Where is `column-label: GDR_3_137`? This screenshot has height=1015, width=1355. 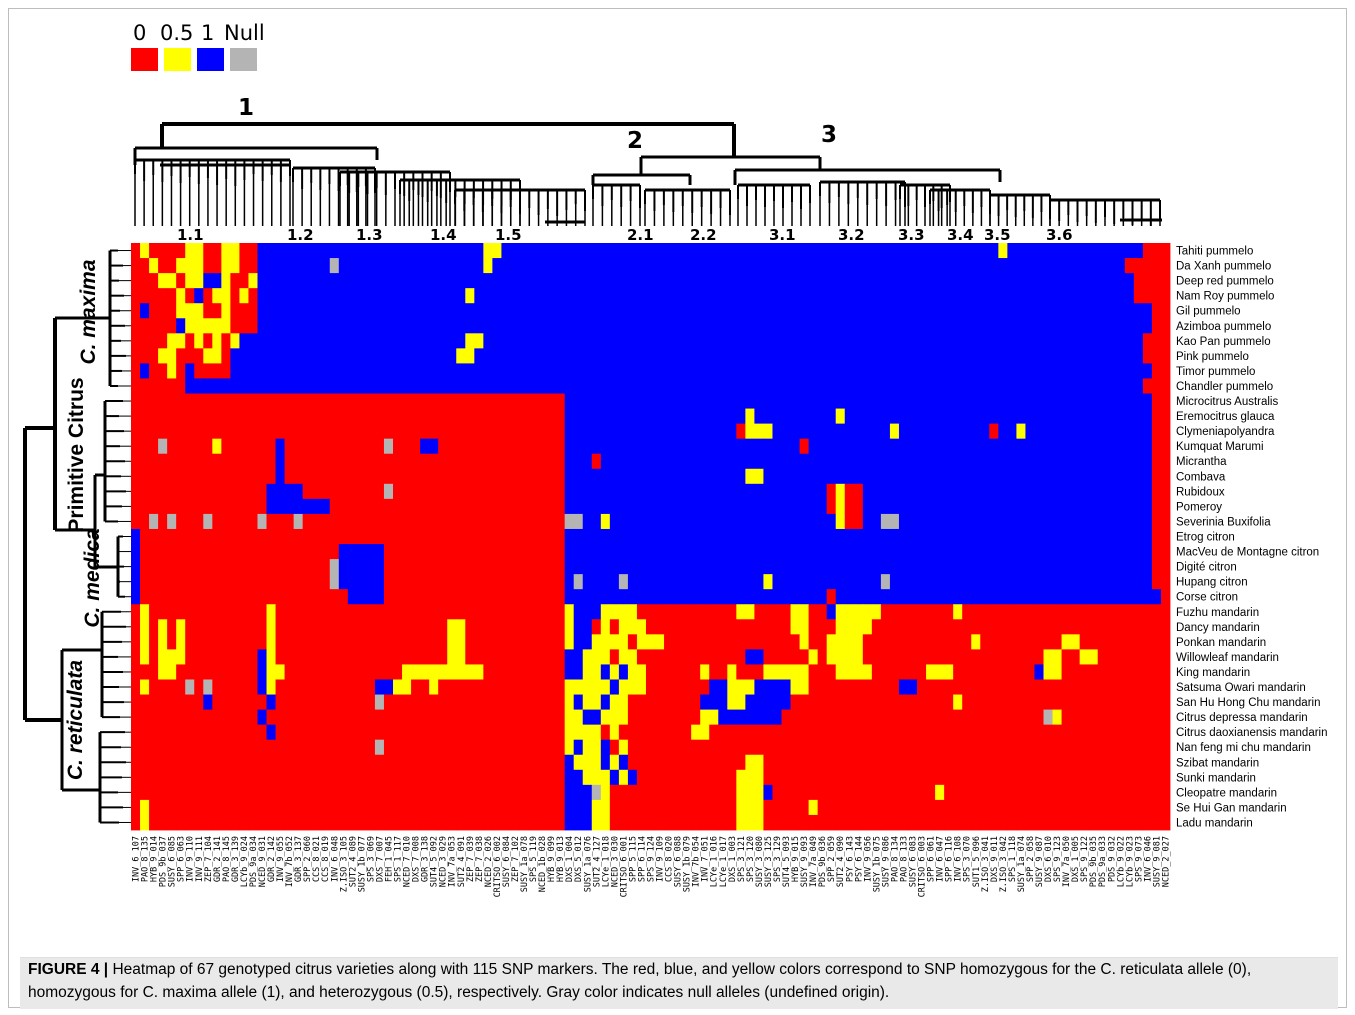
column-label: GDR_3_137 is located at coordinates (299, 859).